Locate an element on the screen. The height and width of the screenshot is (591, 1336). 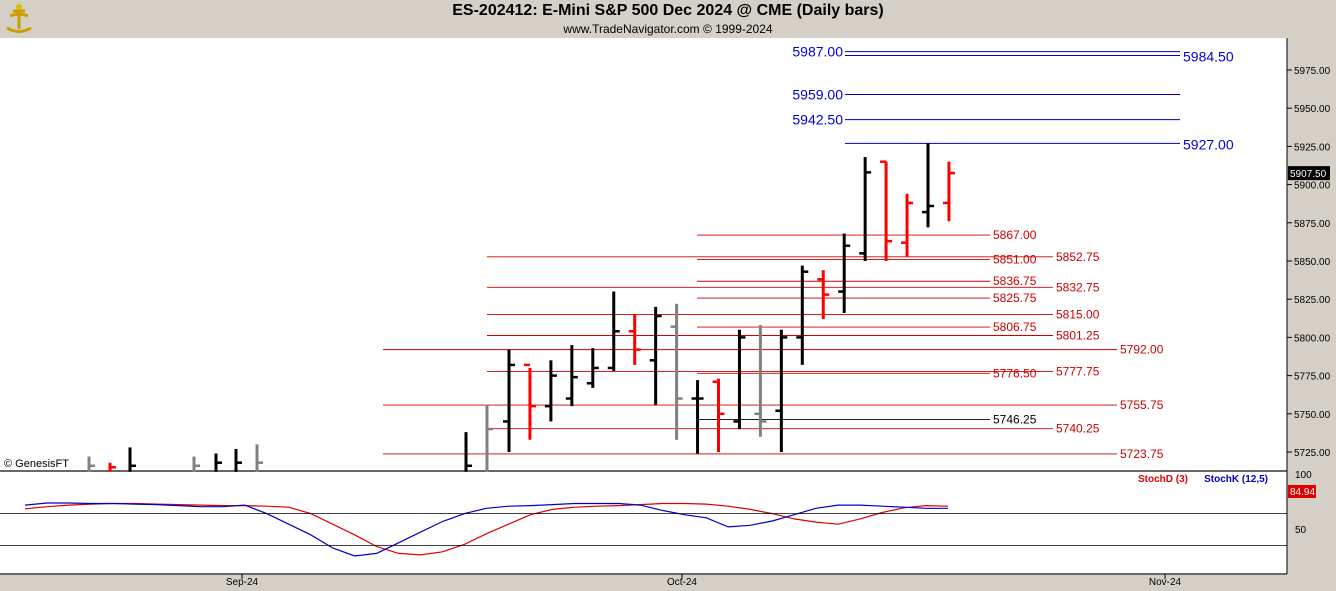
y-tick-label: 5900.00 is located at coordinates (1312, 186).